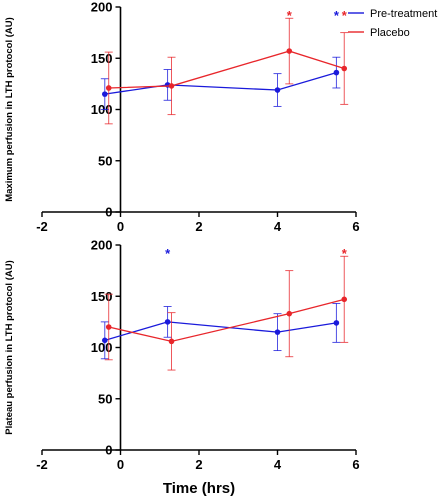  What do you see at coordinates (9, 347) in the screenshot?
I see `y-axis-label: Plateau perfusion in LTH protocol (AU)` at bounding box center [9, 347].